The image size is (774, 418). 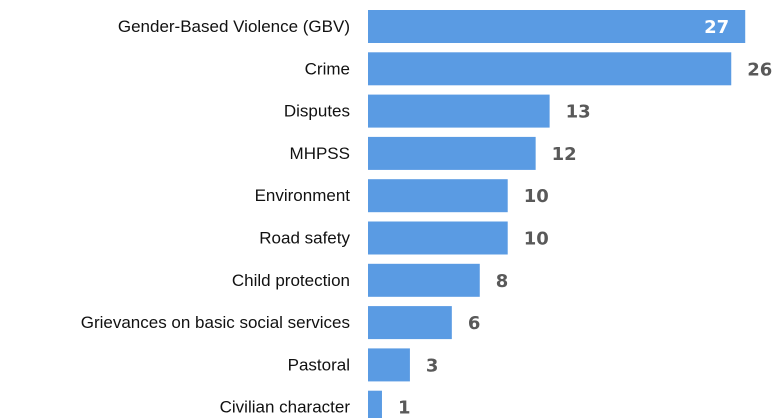 What do you see at coordinates (432, 365) in the screenshot?
I see `value-label-pastoral: 3` at bounding box center [432, 365].